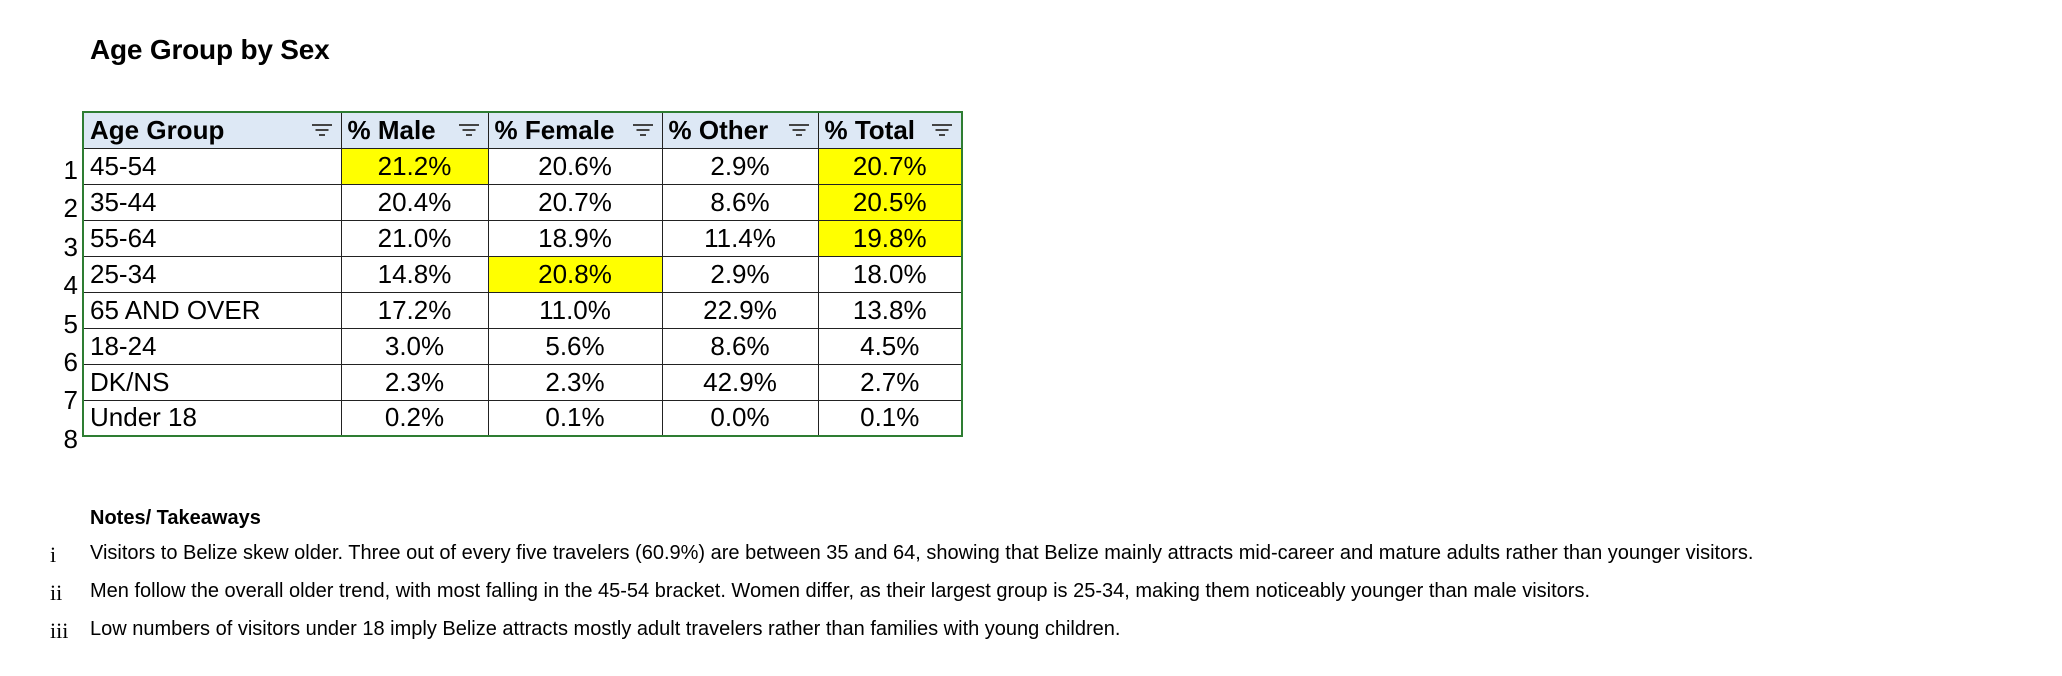 The image size is (2062, 676). Describe the element at coordinates (212, 202) in the screenshot. I see `cell-age-group: 35-44` at that location.